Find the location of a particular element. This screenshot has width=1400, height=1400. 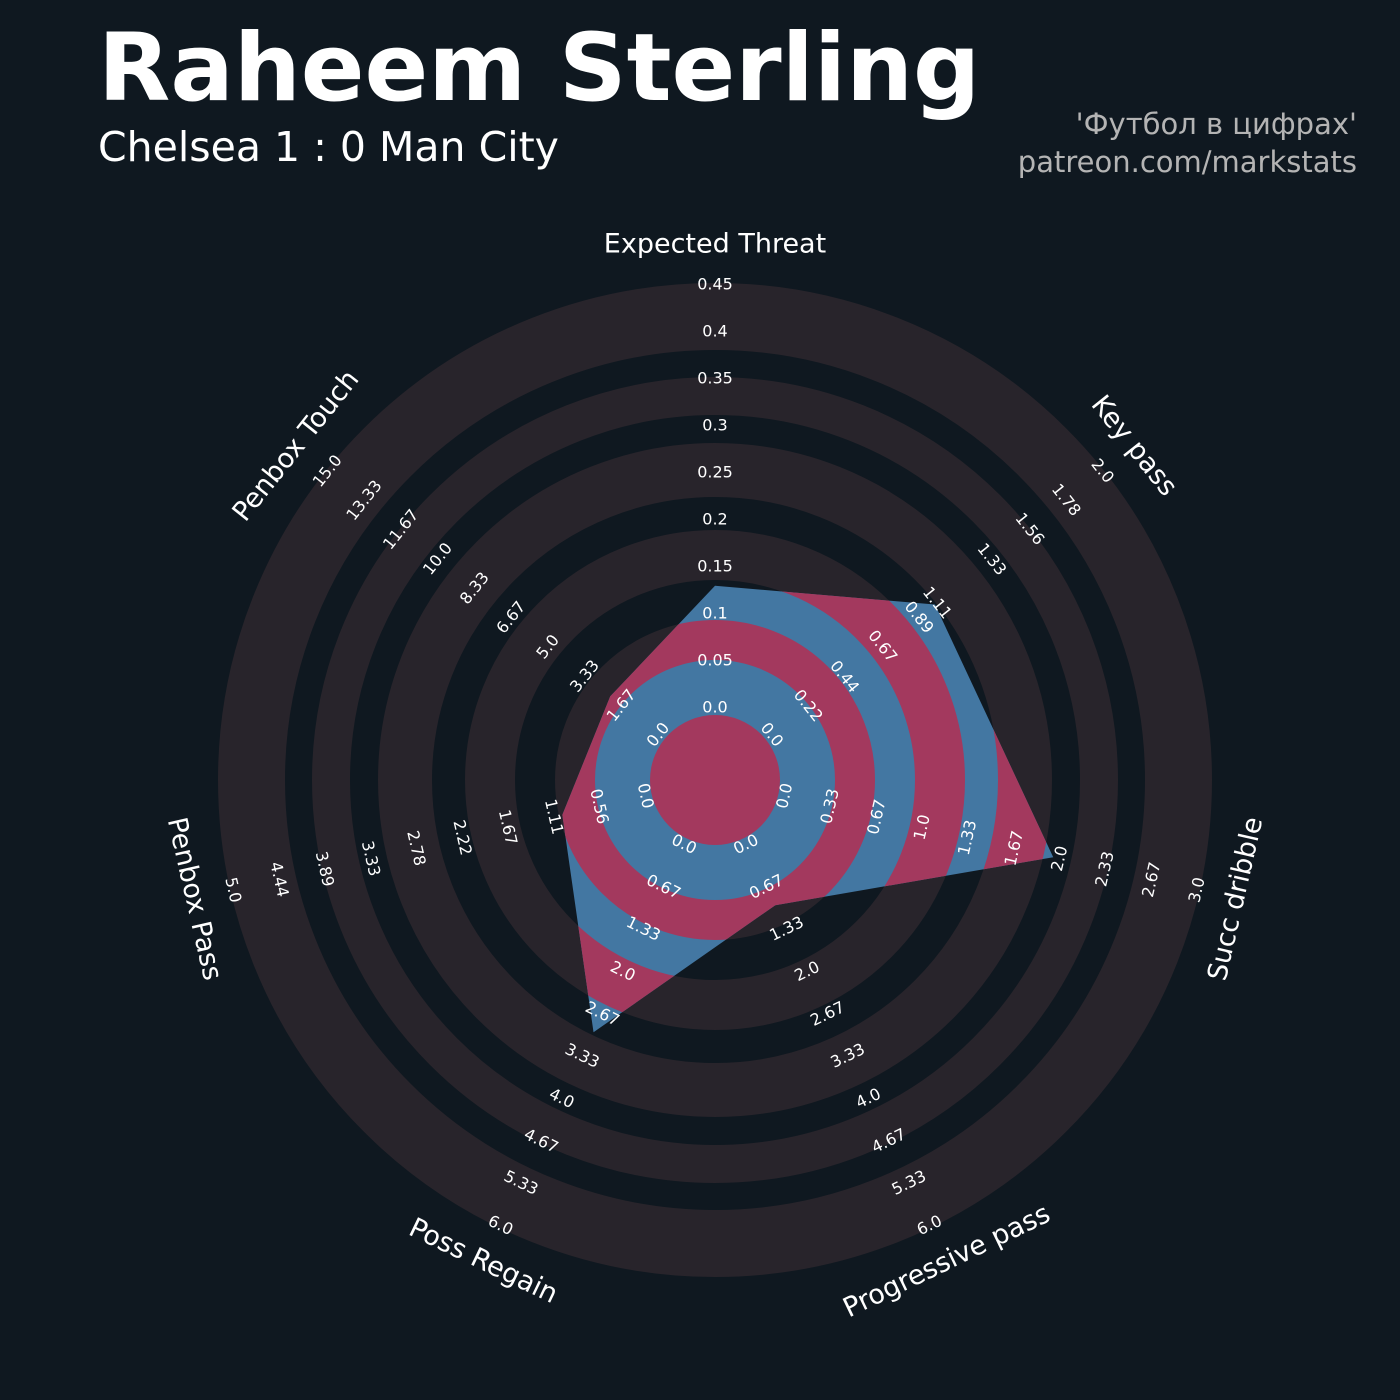

chart-title: Raheem Sterling is located at coordinates (539, 68).